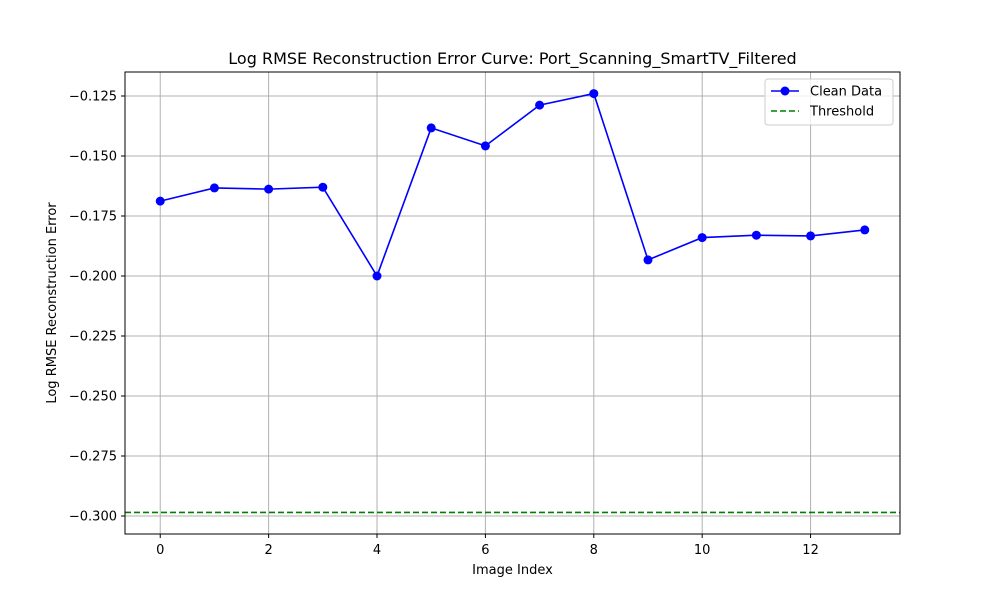  I want to click on x-tick-label: 4, so click(377, 550).